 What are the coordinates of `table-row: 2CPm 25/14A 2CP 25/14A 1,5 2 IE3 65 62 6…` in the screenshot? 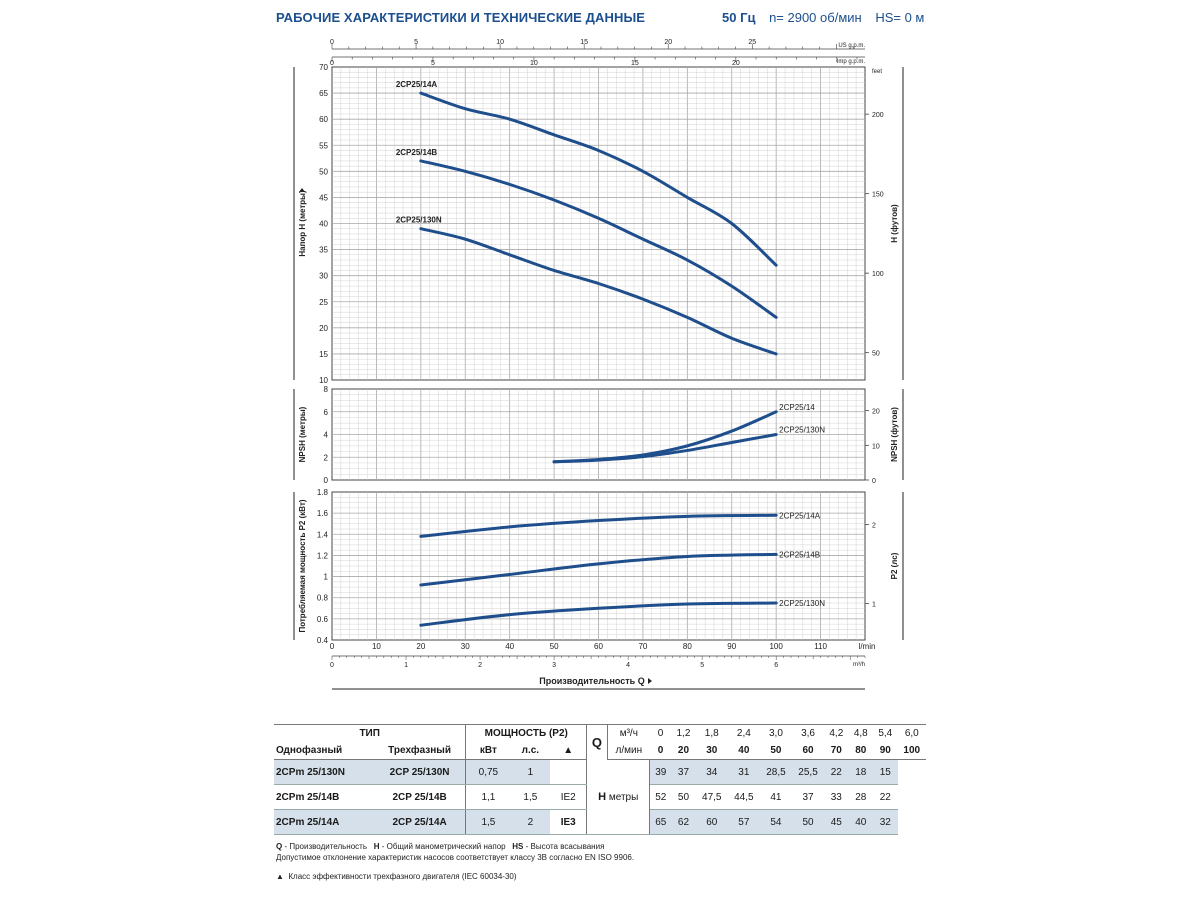 It's located at (600, 822).